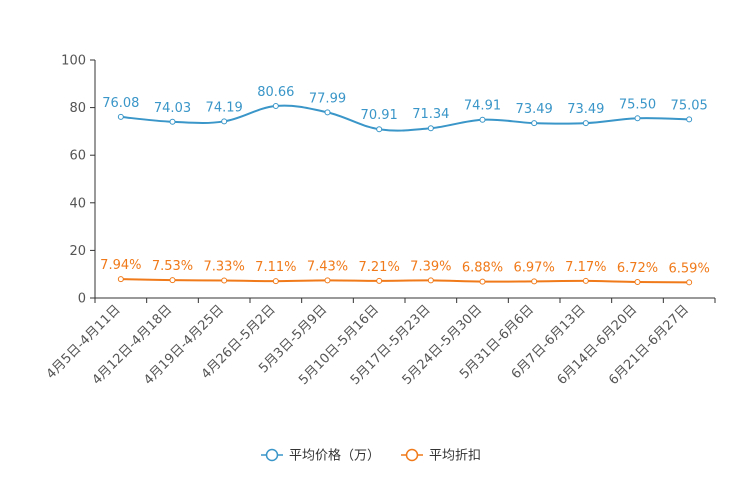 Image resolution: width=744 pixels, height=496 pixels. I want to click on data-label: 7.39%, so click(430, 266).